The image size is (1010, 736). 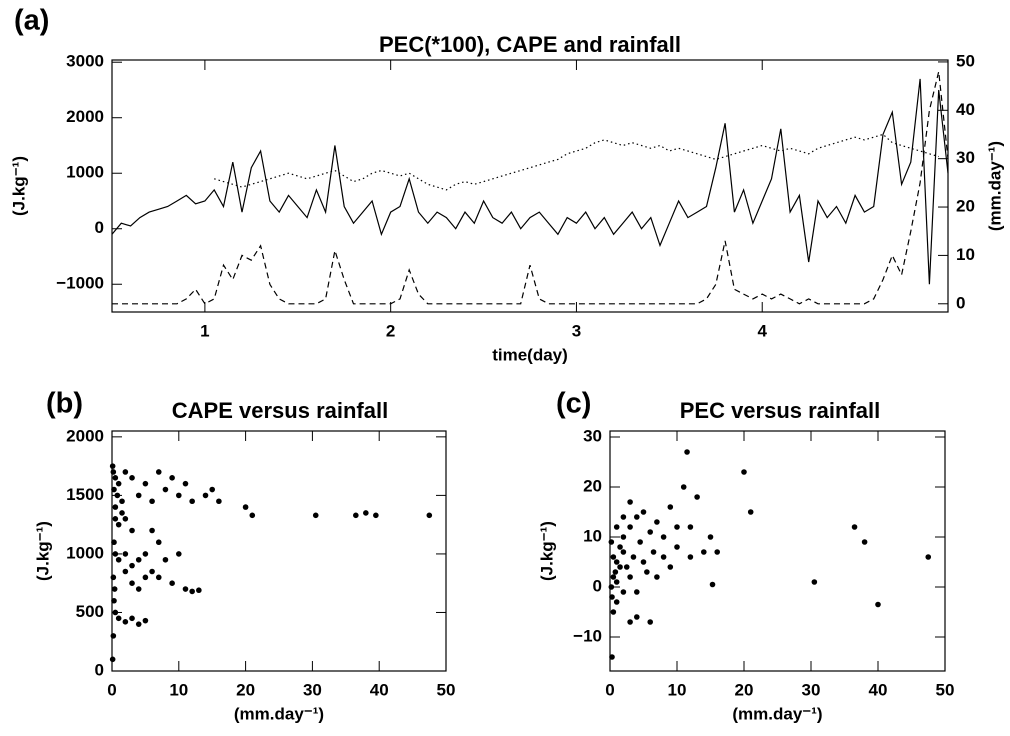 What do you see at coordinates (279, 551) in the screenshot?
I see `plot-frame` at bounding box center [279, 551].